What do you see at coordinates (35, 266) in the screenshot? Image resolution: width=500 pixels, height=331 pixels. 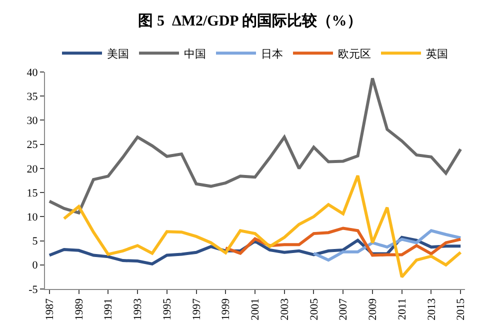 I see `y-tick-label: 0` at bounding box center [35, 266].